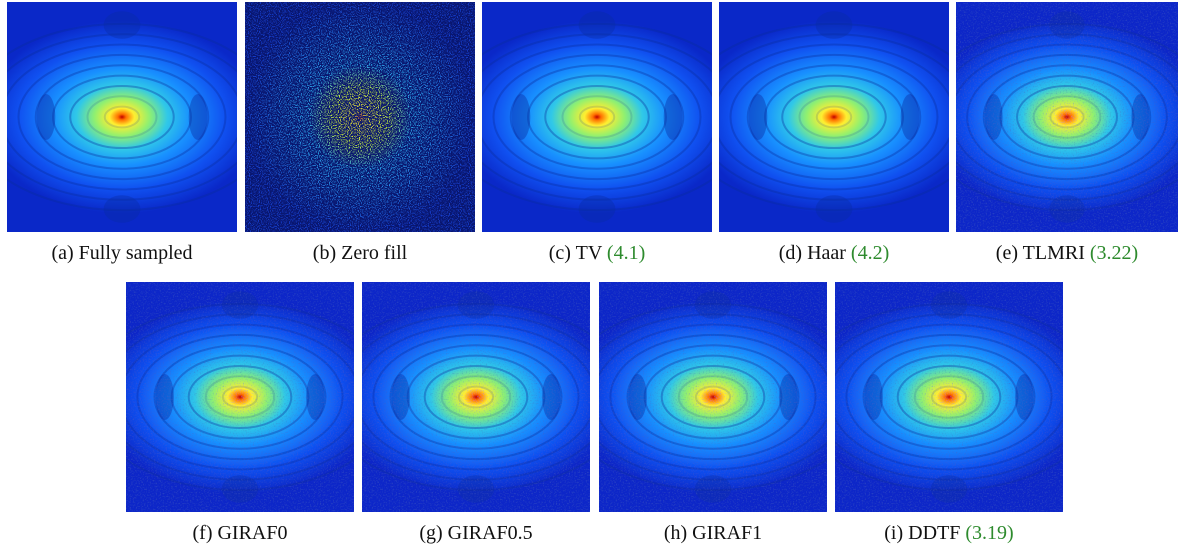 The image size is (1180, 554). I want to click on caption-text: GIRAF0, so click(252, 533).